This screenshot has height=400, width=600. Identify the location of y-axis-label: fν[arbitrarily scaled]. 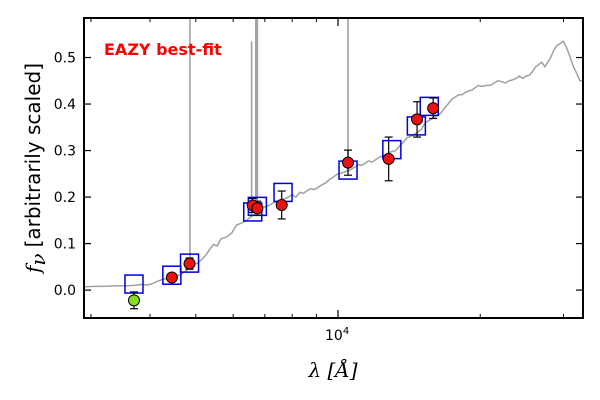
(35, 169).